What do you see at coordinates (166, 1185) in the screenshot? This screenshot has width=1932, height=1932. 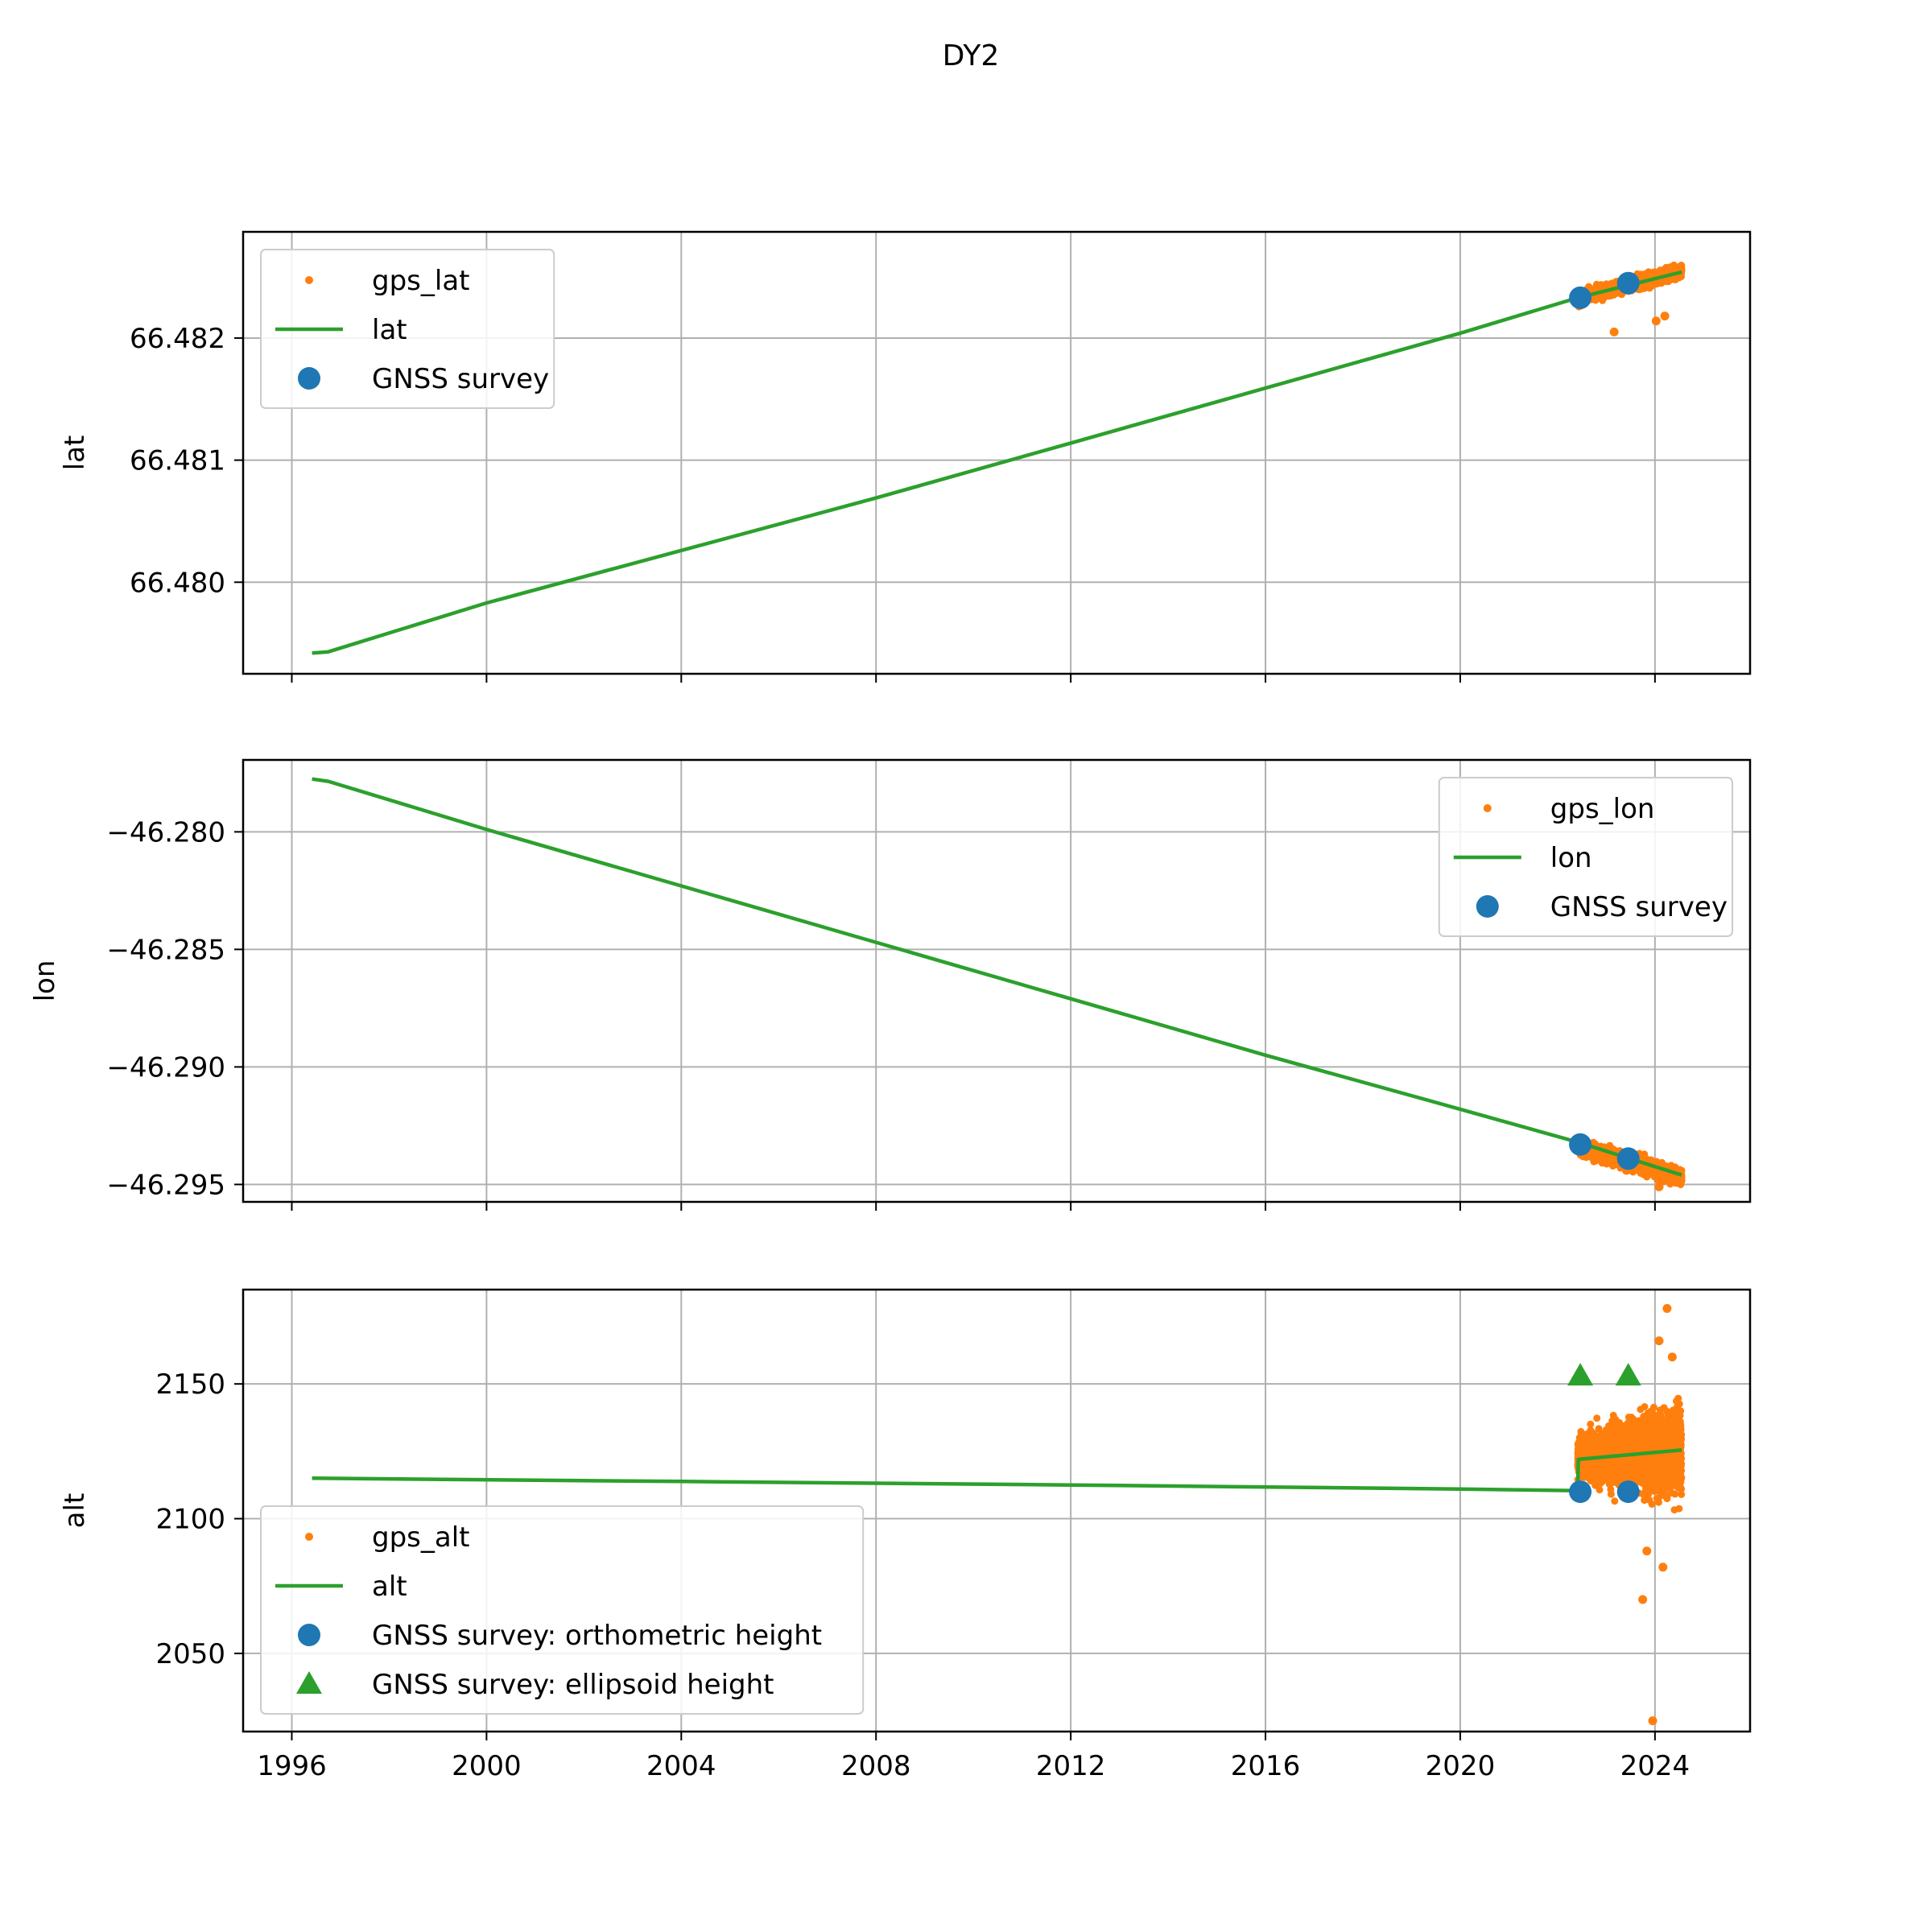 I see `y-tick-label: −46.295` at bounding box center [166, 1185].